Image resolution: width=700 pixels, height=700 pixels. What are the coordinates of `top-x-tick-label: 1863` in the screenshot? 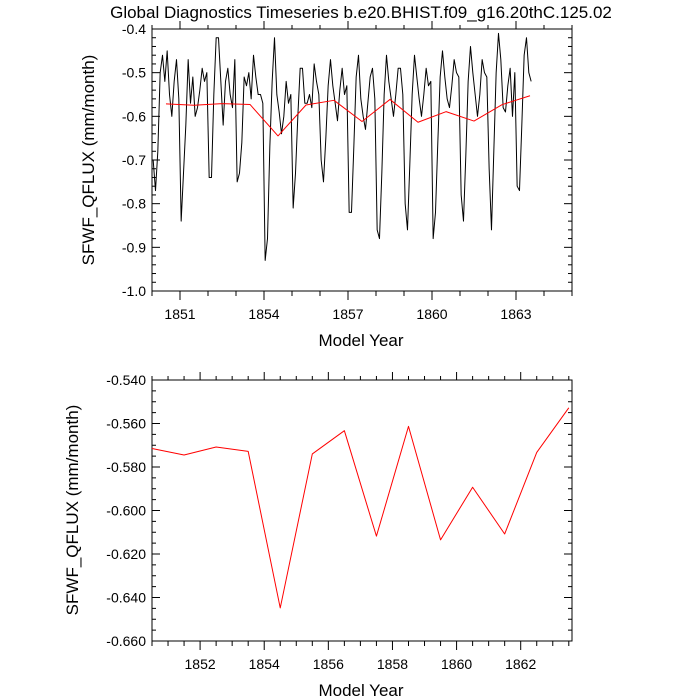 It's located at (515, 314).